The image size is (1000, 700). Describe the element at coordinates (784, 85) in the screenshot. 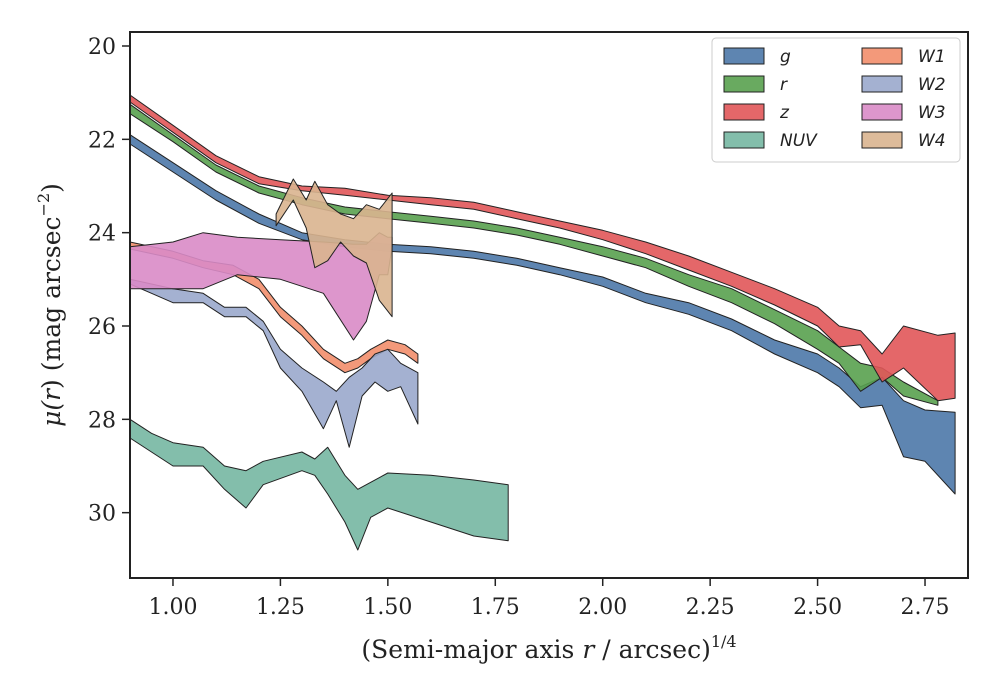

I see `legend-label-r: r` at that location.